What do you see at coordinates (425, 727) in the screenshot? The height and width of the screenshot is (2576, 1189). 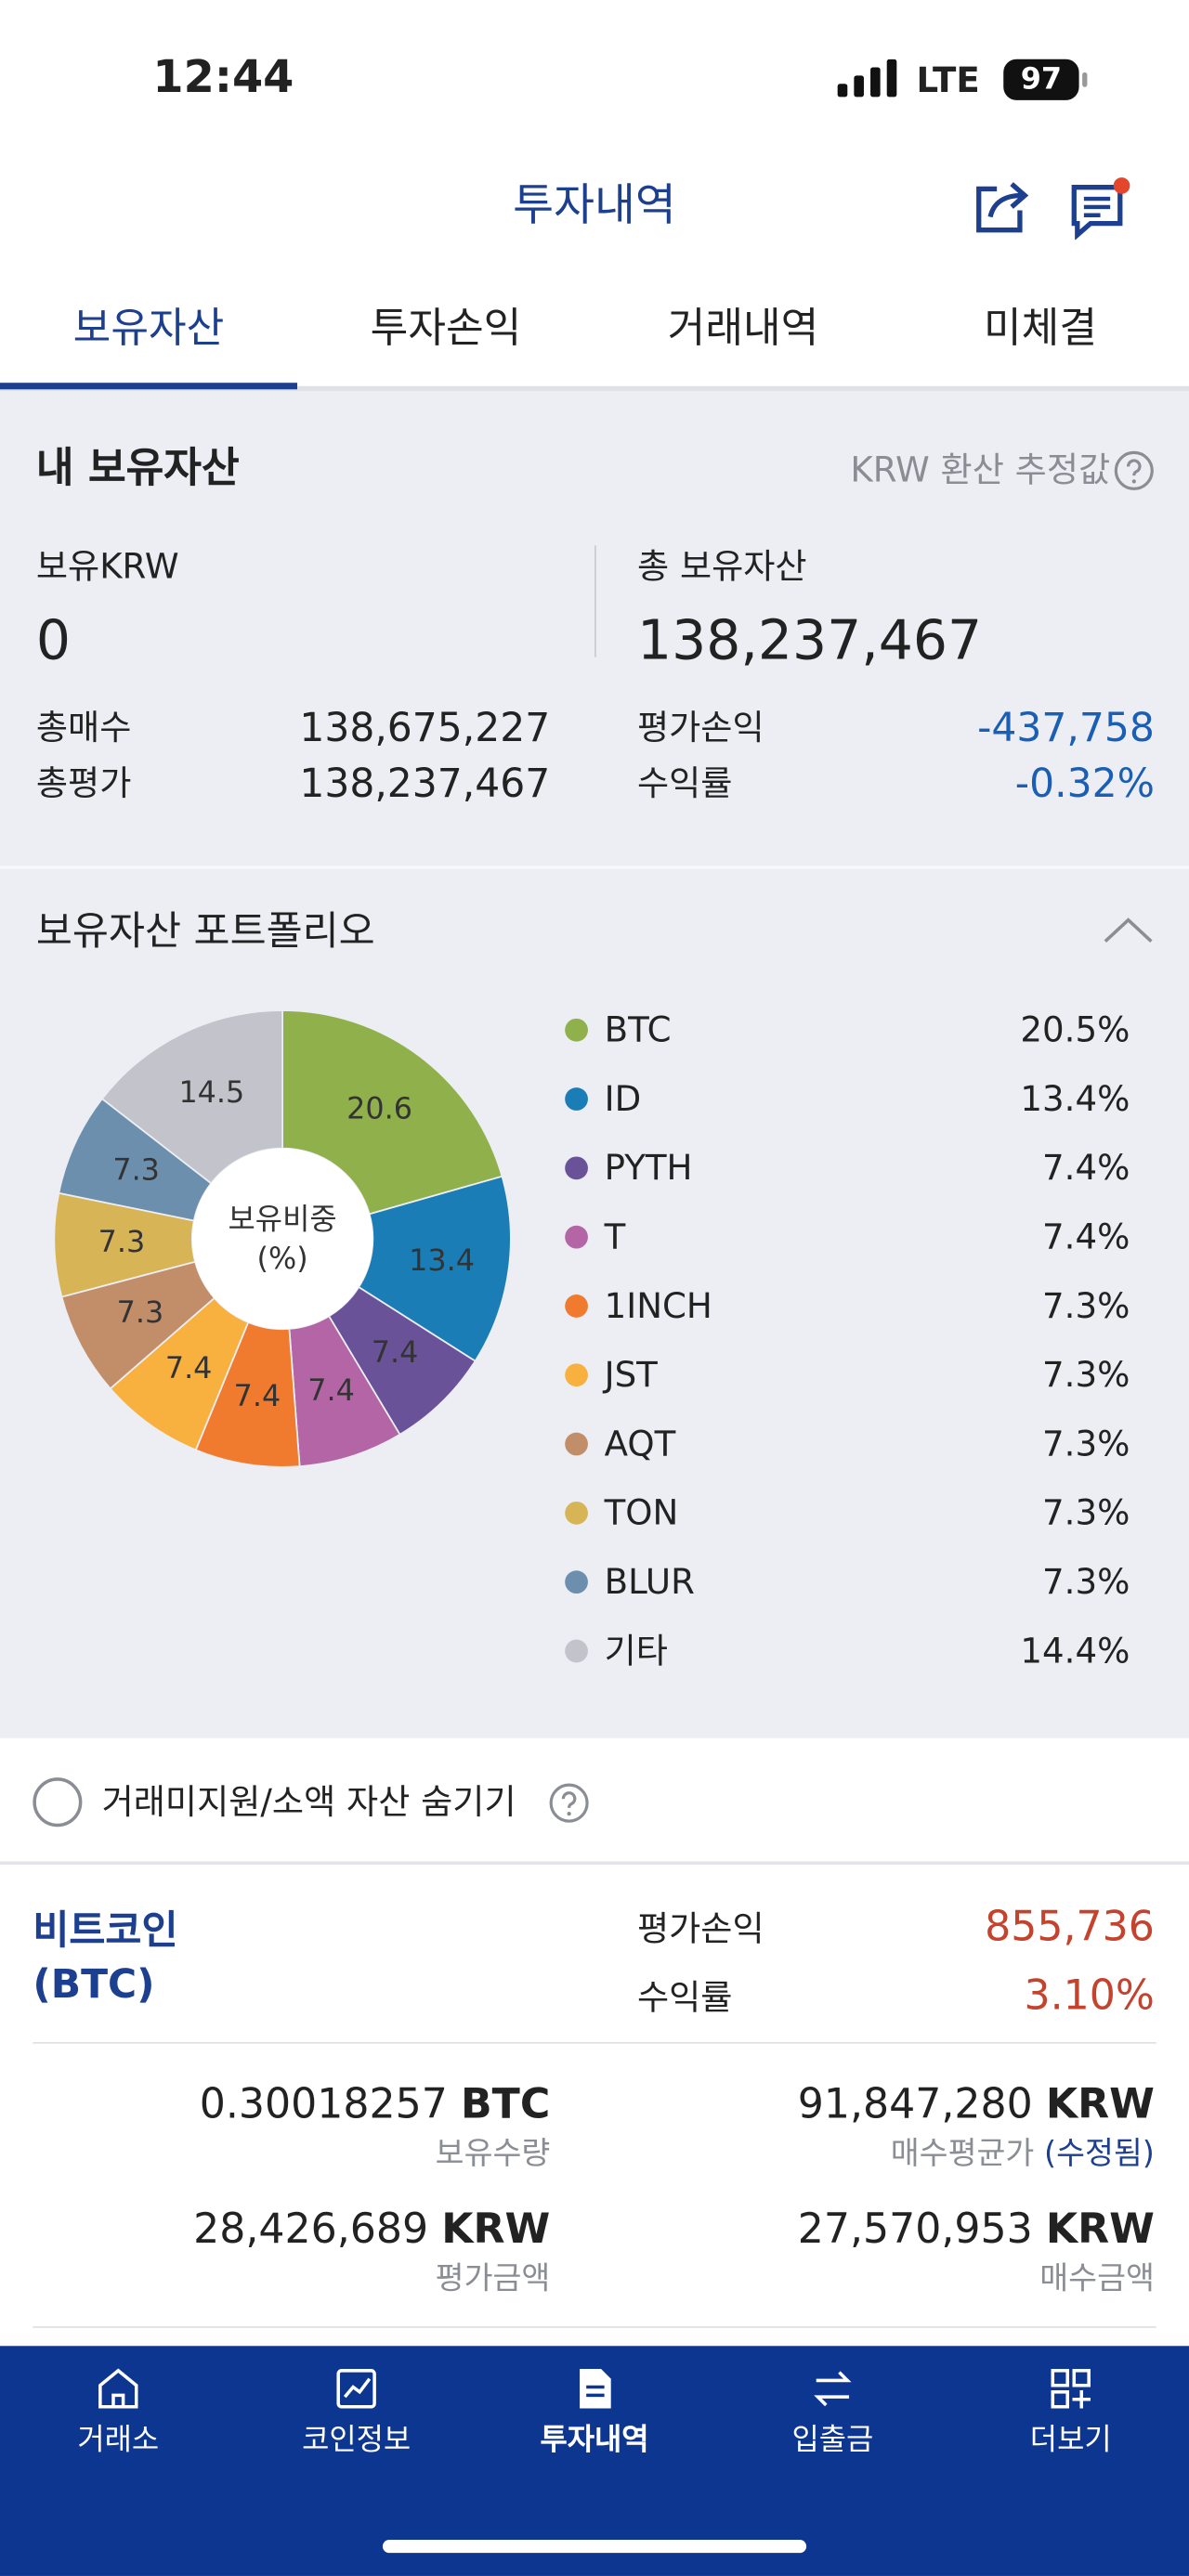 I see `buy-value: 138,675,227` at bounding box center [425, 727].